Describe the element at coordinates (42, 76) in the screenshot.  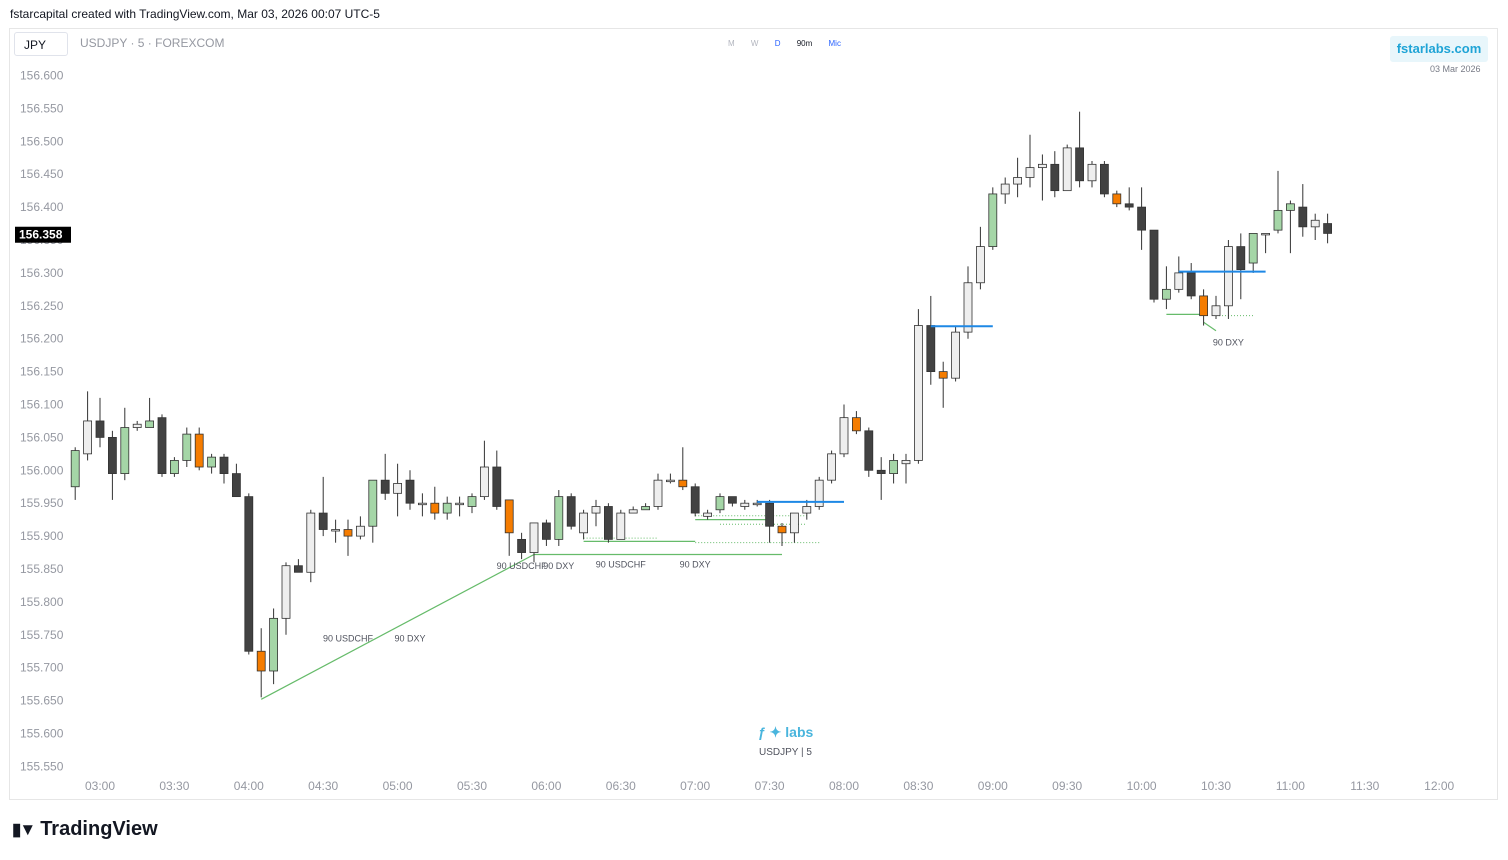
I see `y-tick-label: 156.600` at that location.